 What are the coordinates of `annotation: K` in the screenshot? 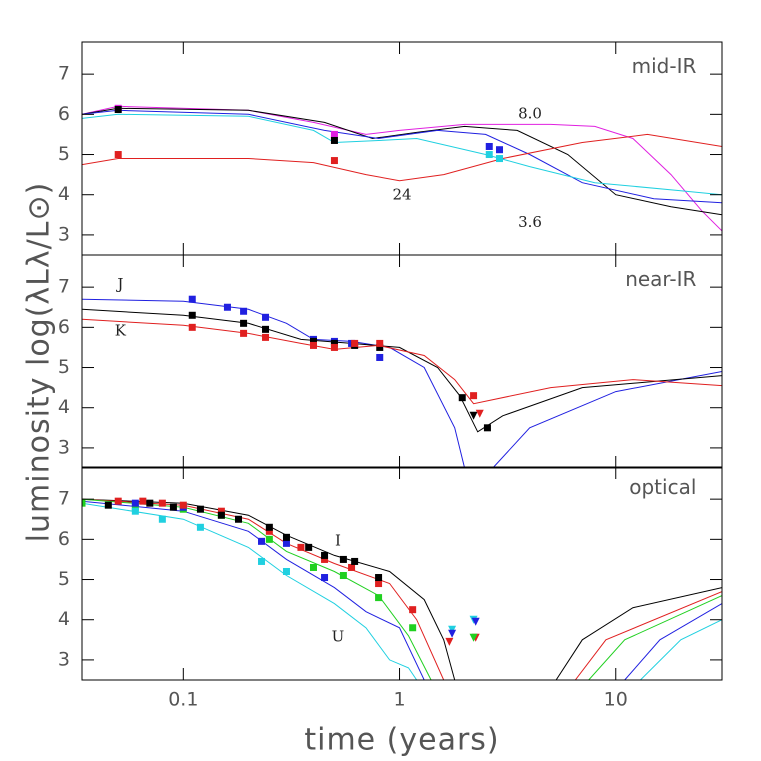 It's located at (121, 331).